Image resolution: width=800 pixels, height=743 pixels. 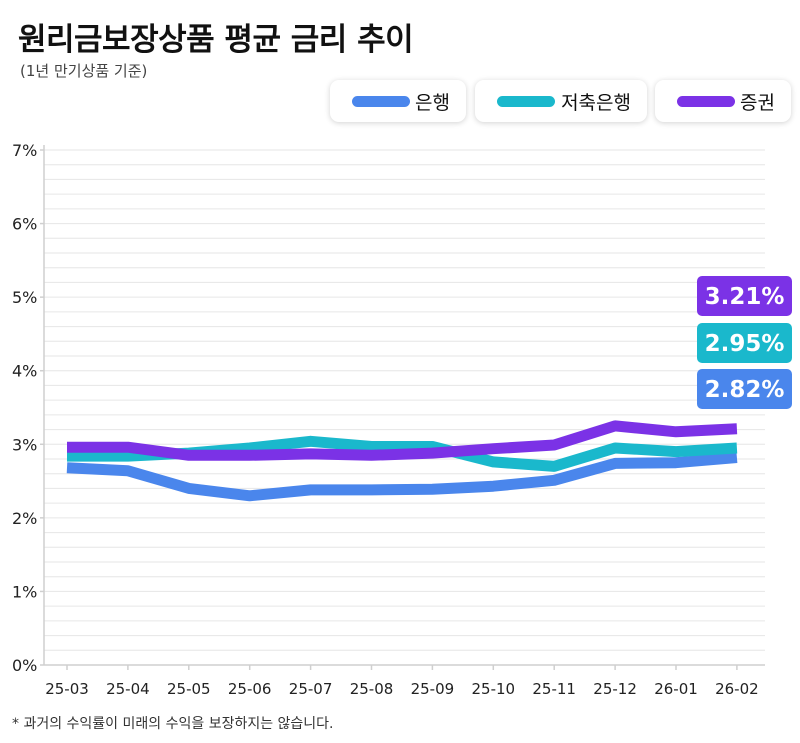 What do you see at coordinates (24, 591) in the screenshot?
I see `y-tick-label: 1%` at bounding box center [24, 591].